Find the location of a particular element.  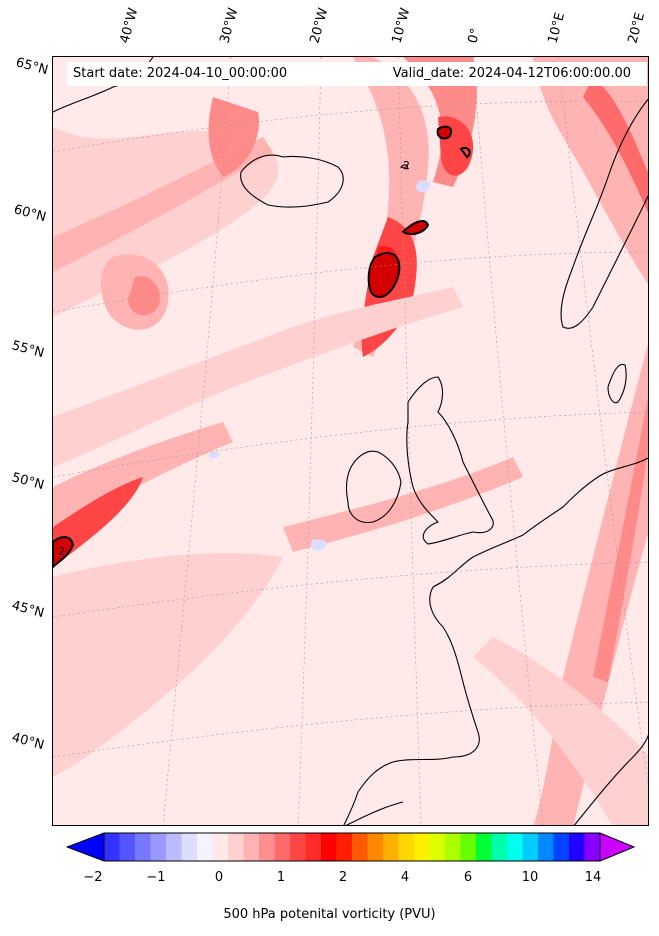

contour-2pvu-faroe is located at coordinates (444, 132).